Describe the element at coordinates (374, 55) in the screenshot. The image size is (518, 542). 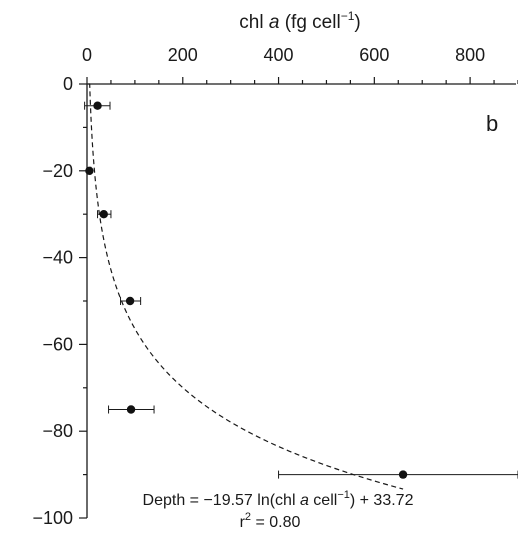
I see `x-tick-label: 600` at that location.